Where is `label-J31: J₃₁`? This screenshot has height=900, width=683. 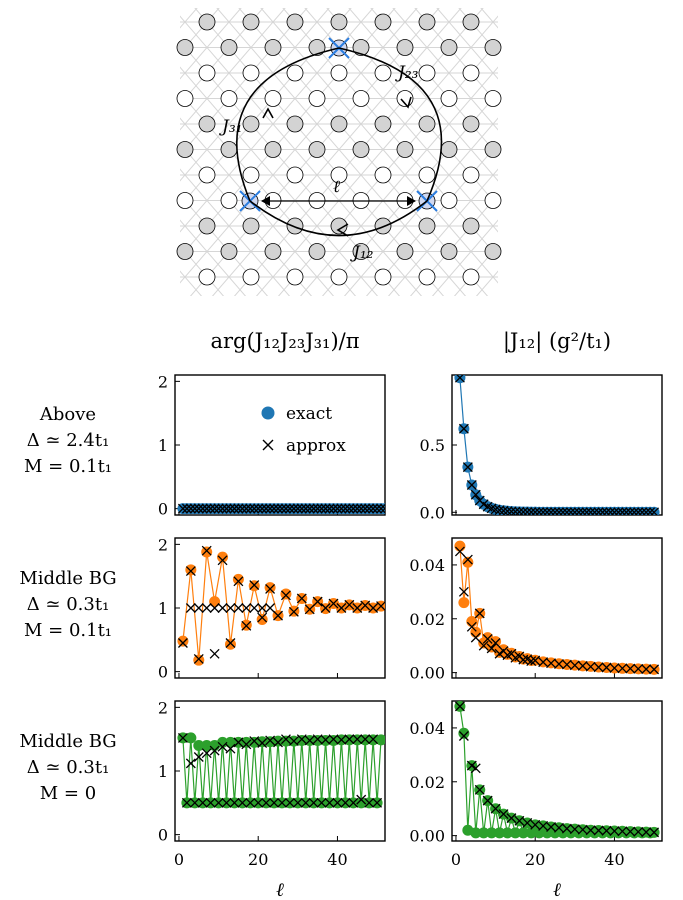
label-J31: J₃₁ is located at coordinates (230, 127).